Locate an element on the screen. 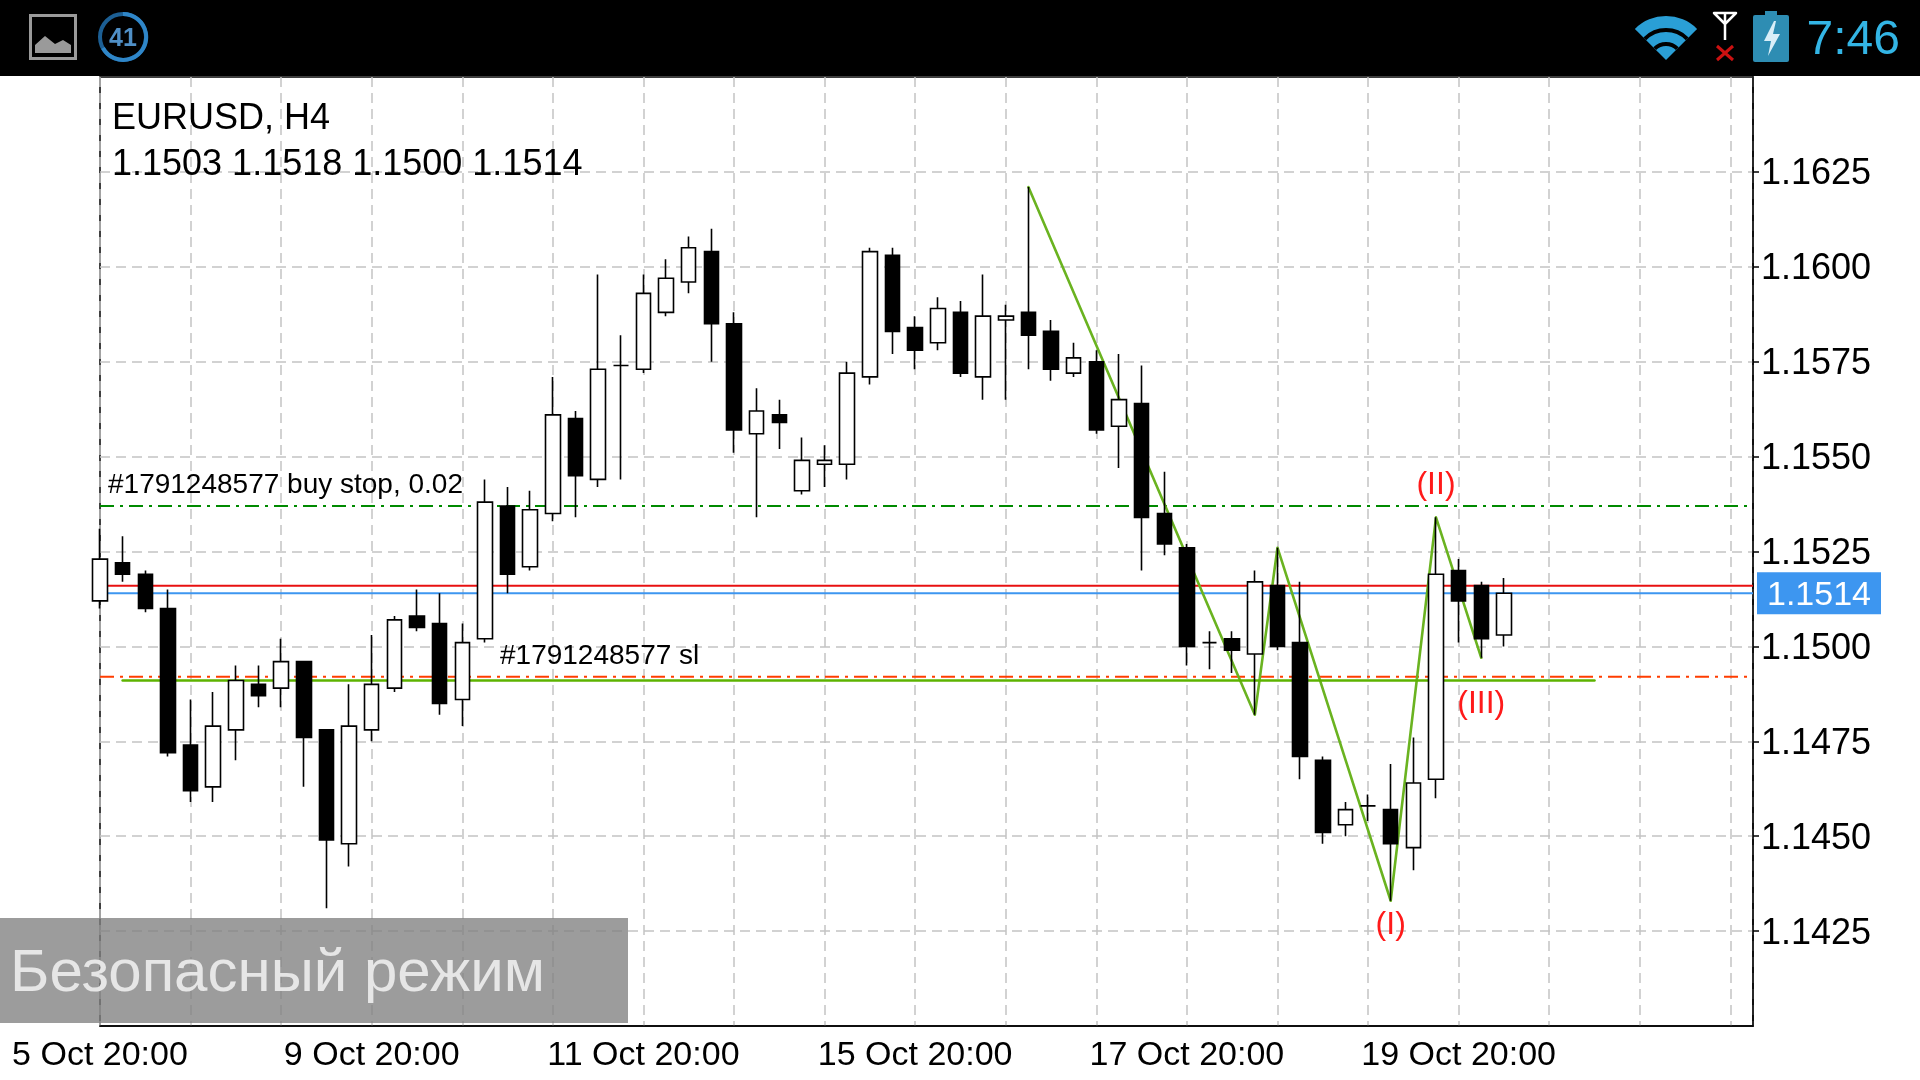  text: 1.1503 1.1518 1.1500 1.1514 is located at coordinates (347, 162).